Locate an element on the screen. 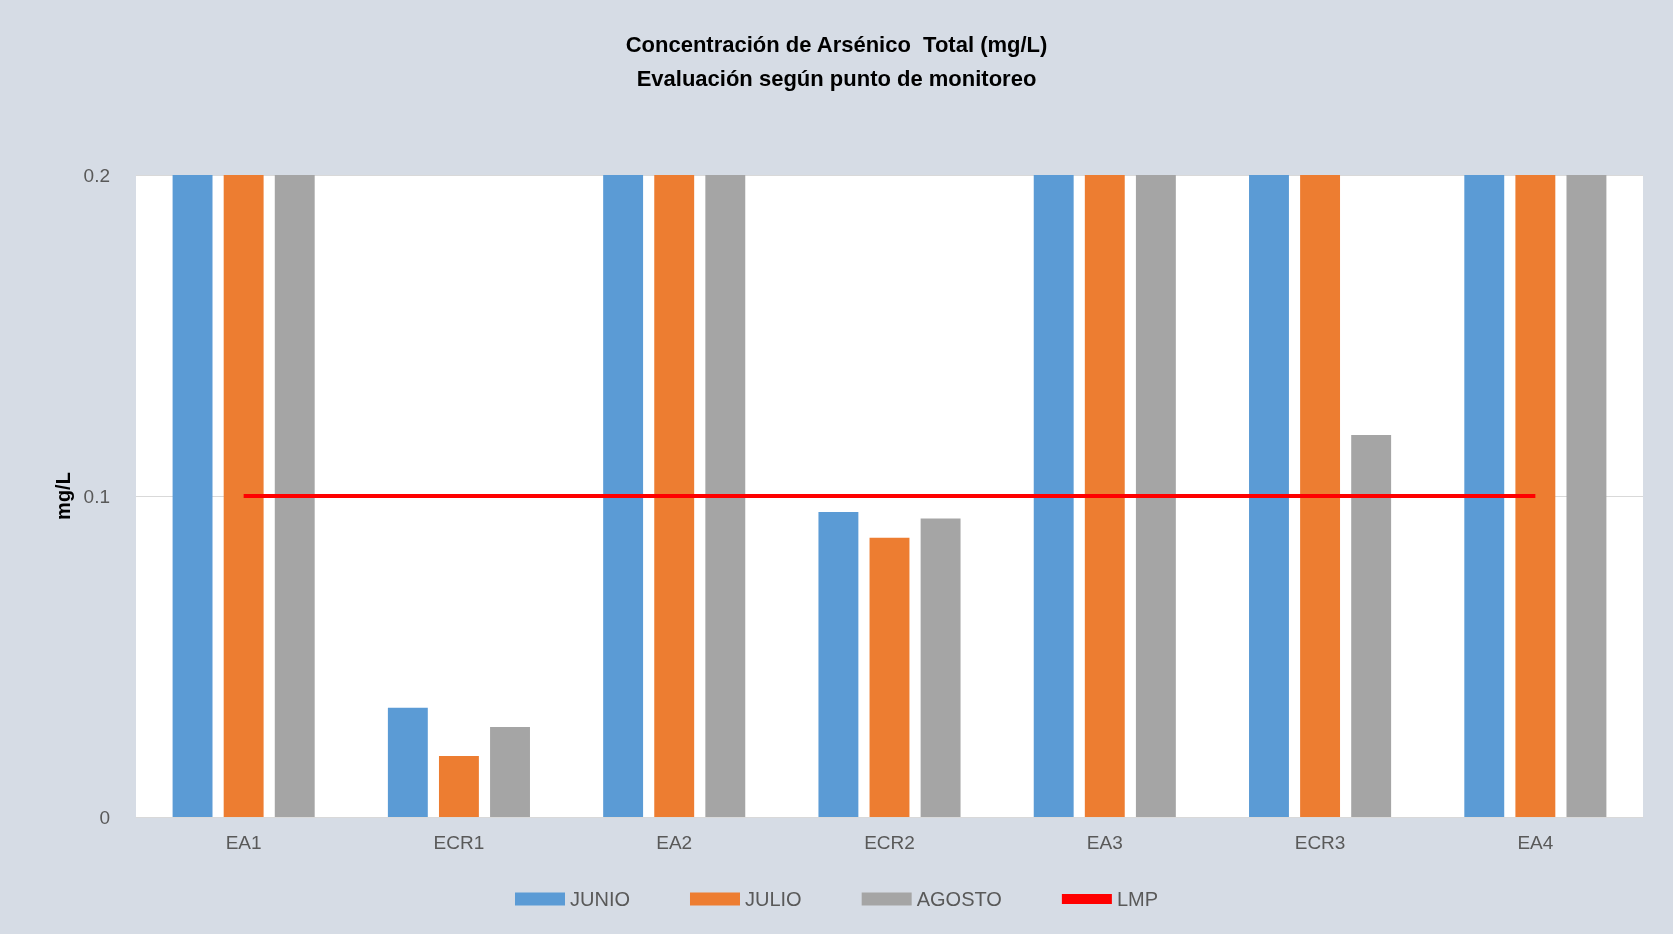  legend-label: LMP is located at coordinates (1137, 899).